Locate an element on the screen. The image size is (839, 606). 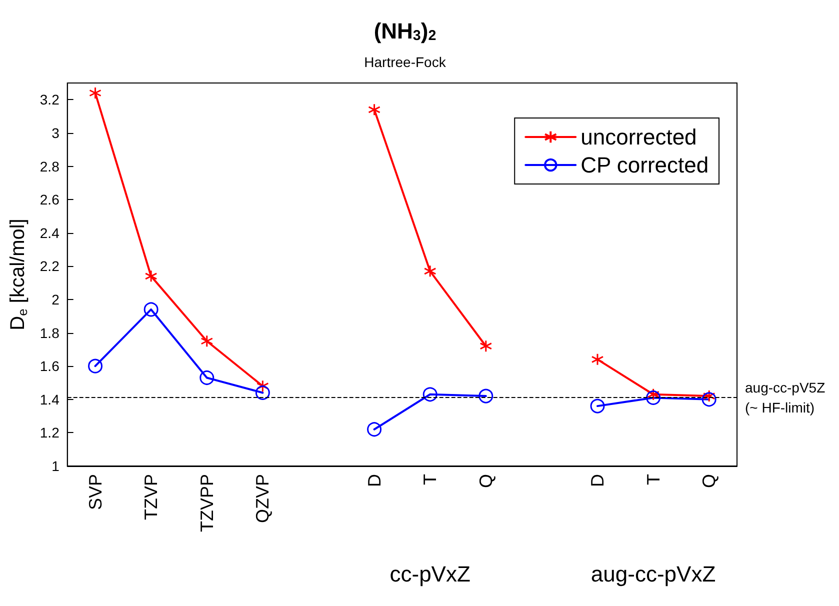
y-tick-label: 1.4 is located at coordinates (50, 399).